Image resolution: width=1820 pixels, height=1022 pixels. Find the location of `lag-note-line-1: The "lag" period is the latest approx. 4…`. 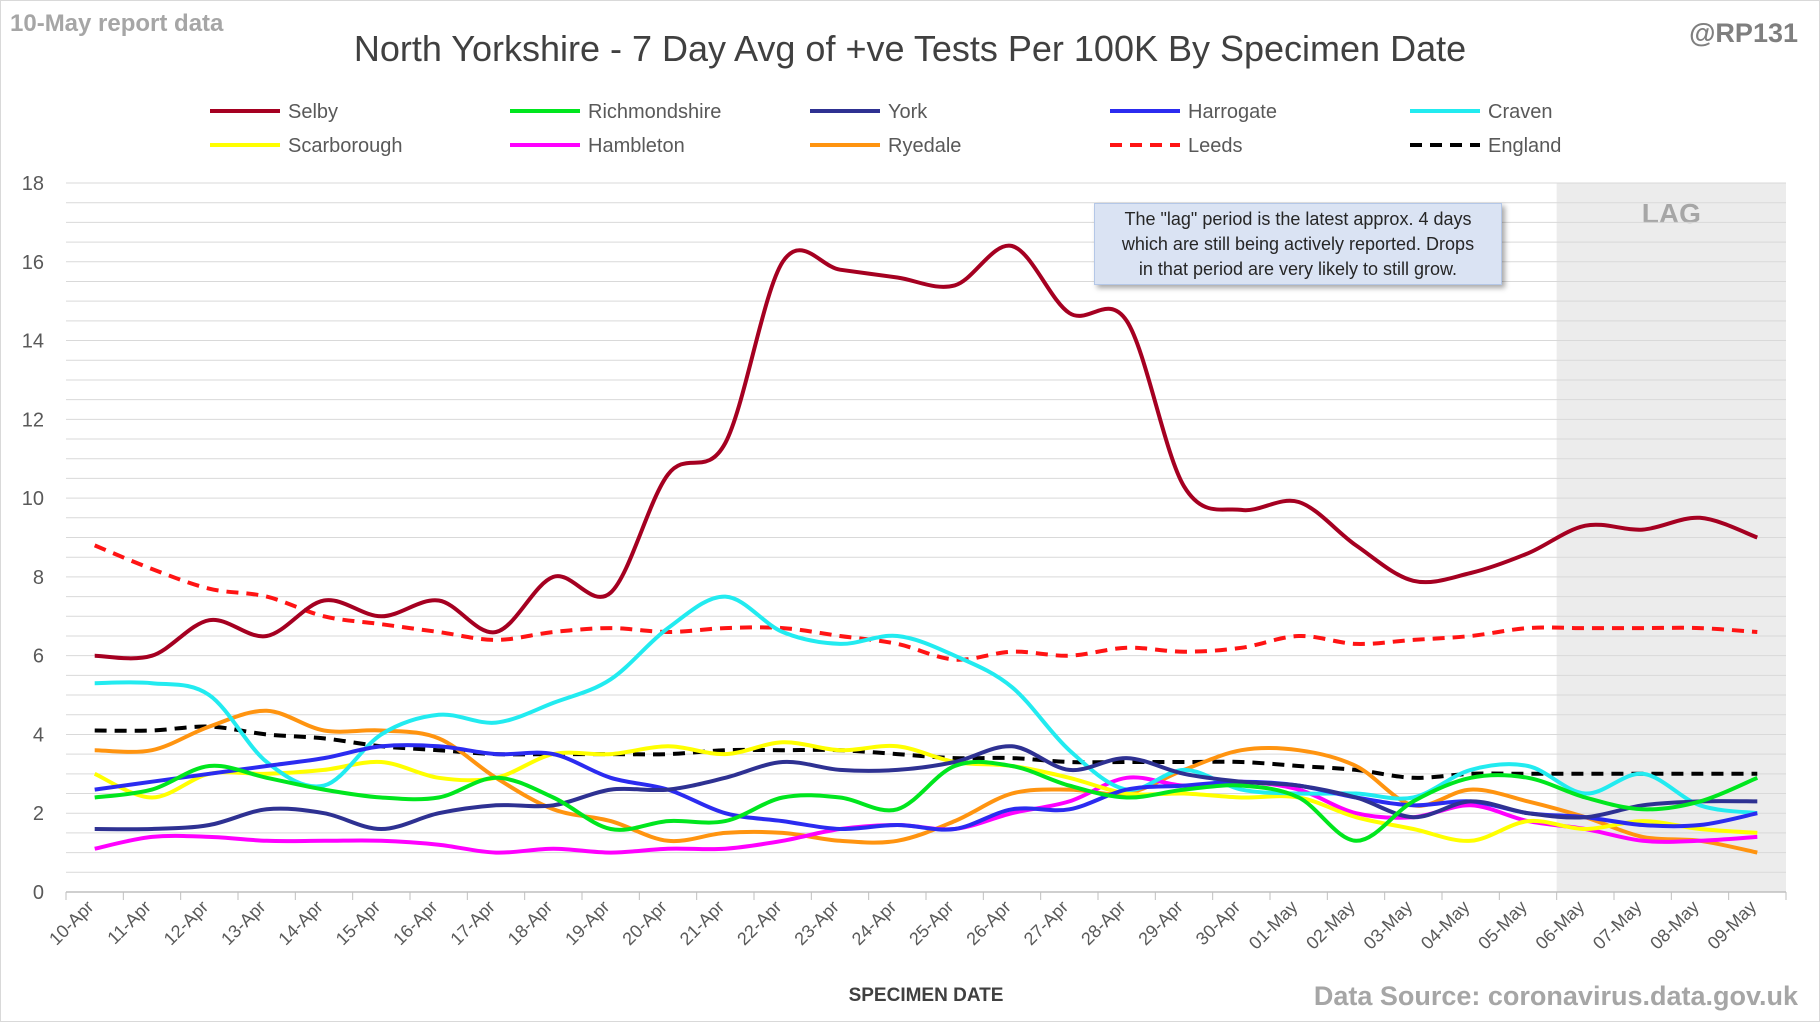

lag-note-line-1: The "lag" period is the latest approx. 4… is located at coordinates (1298, 219).